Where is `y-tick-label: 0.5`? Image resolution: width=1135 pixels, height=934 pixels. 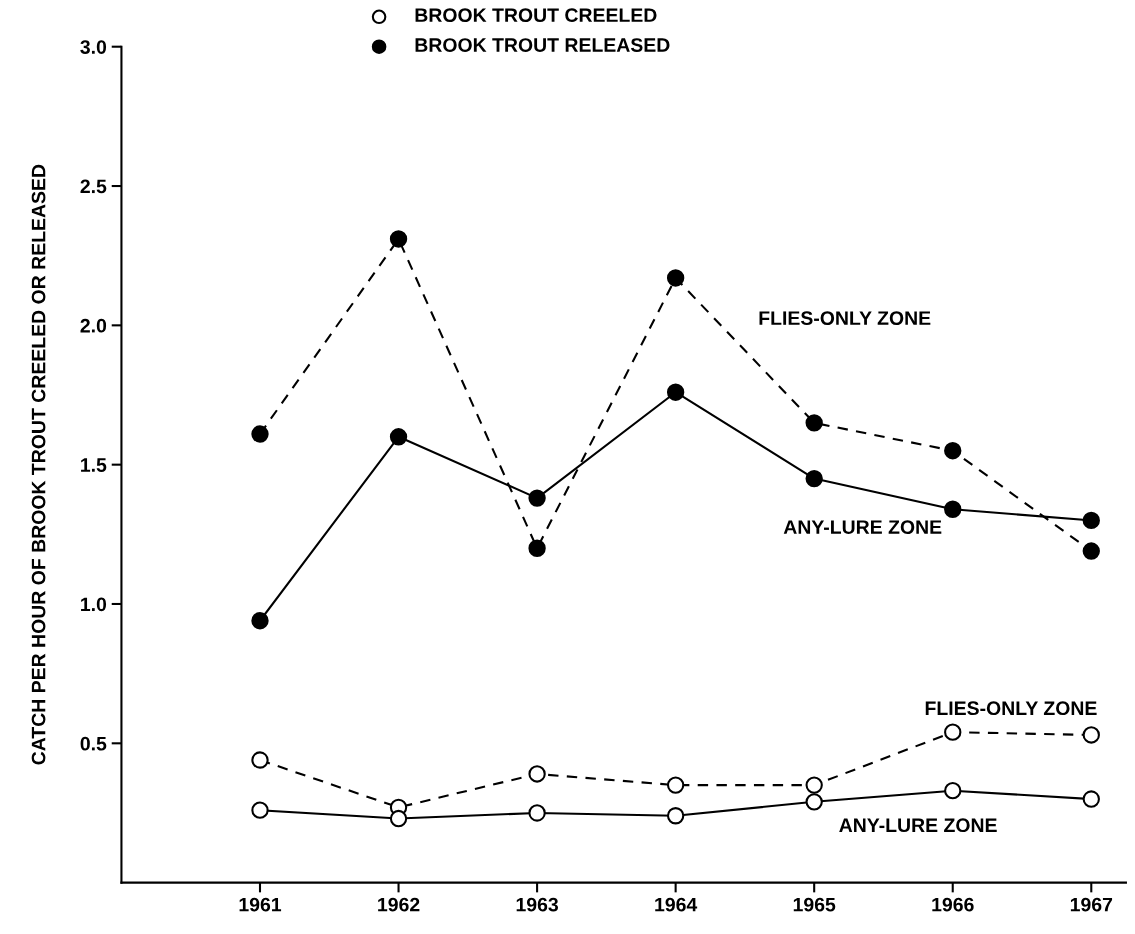 y-tick-label: 0.5 is located at coordinates (93, 743).